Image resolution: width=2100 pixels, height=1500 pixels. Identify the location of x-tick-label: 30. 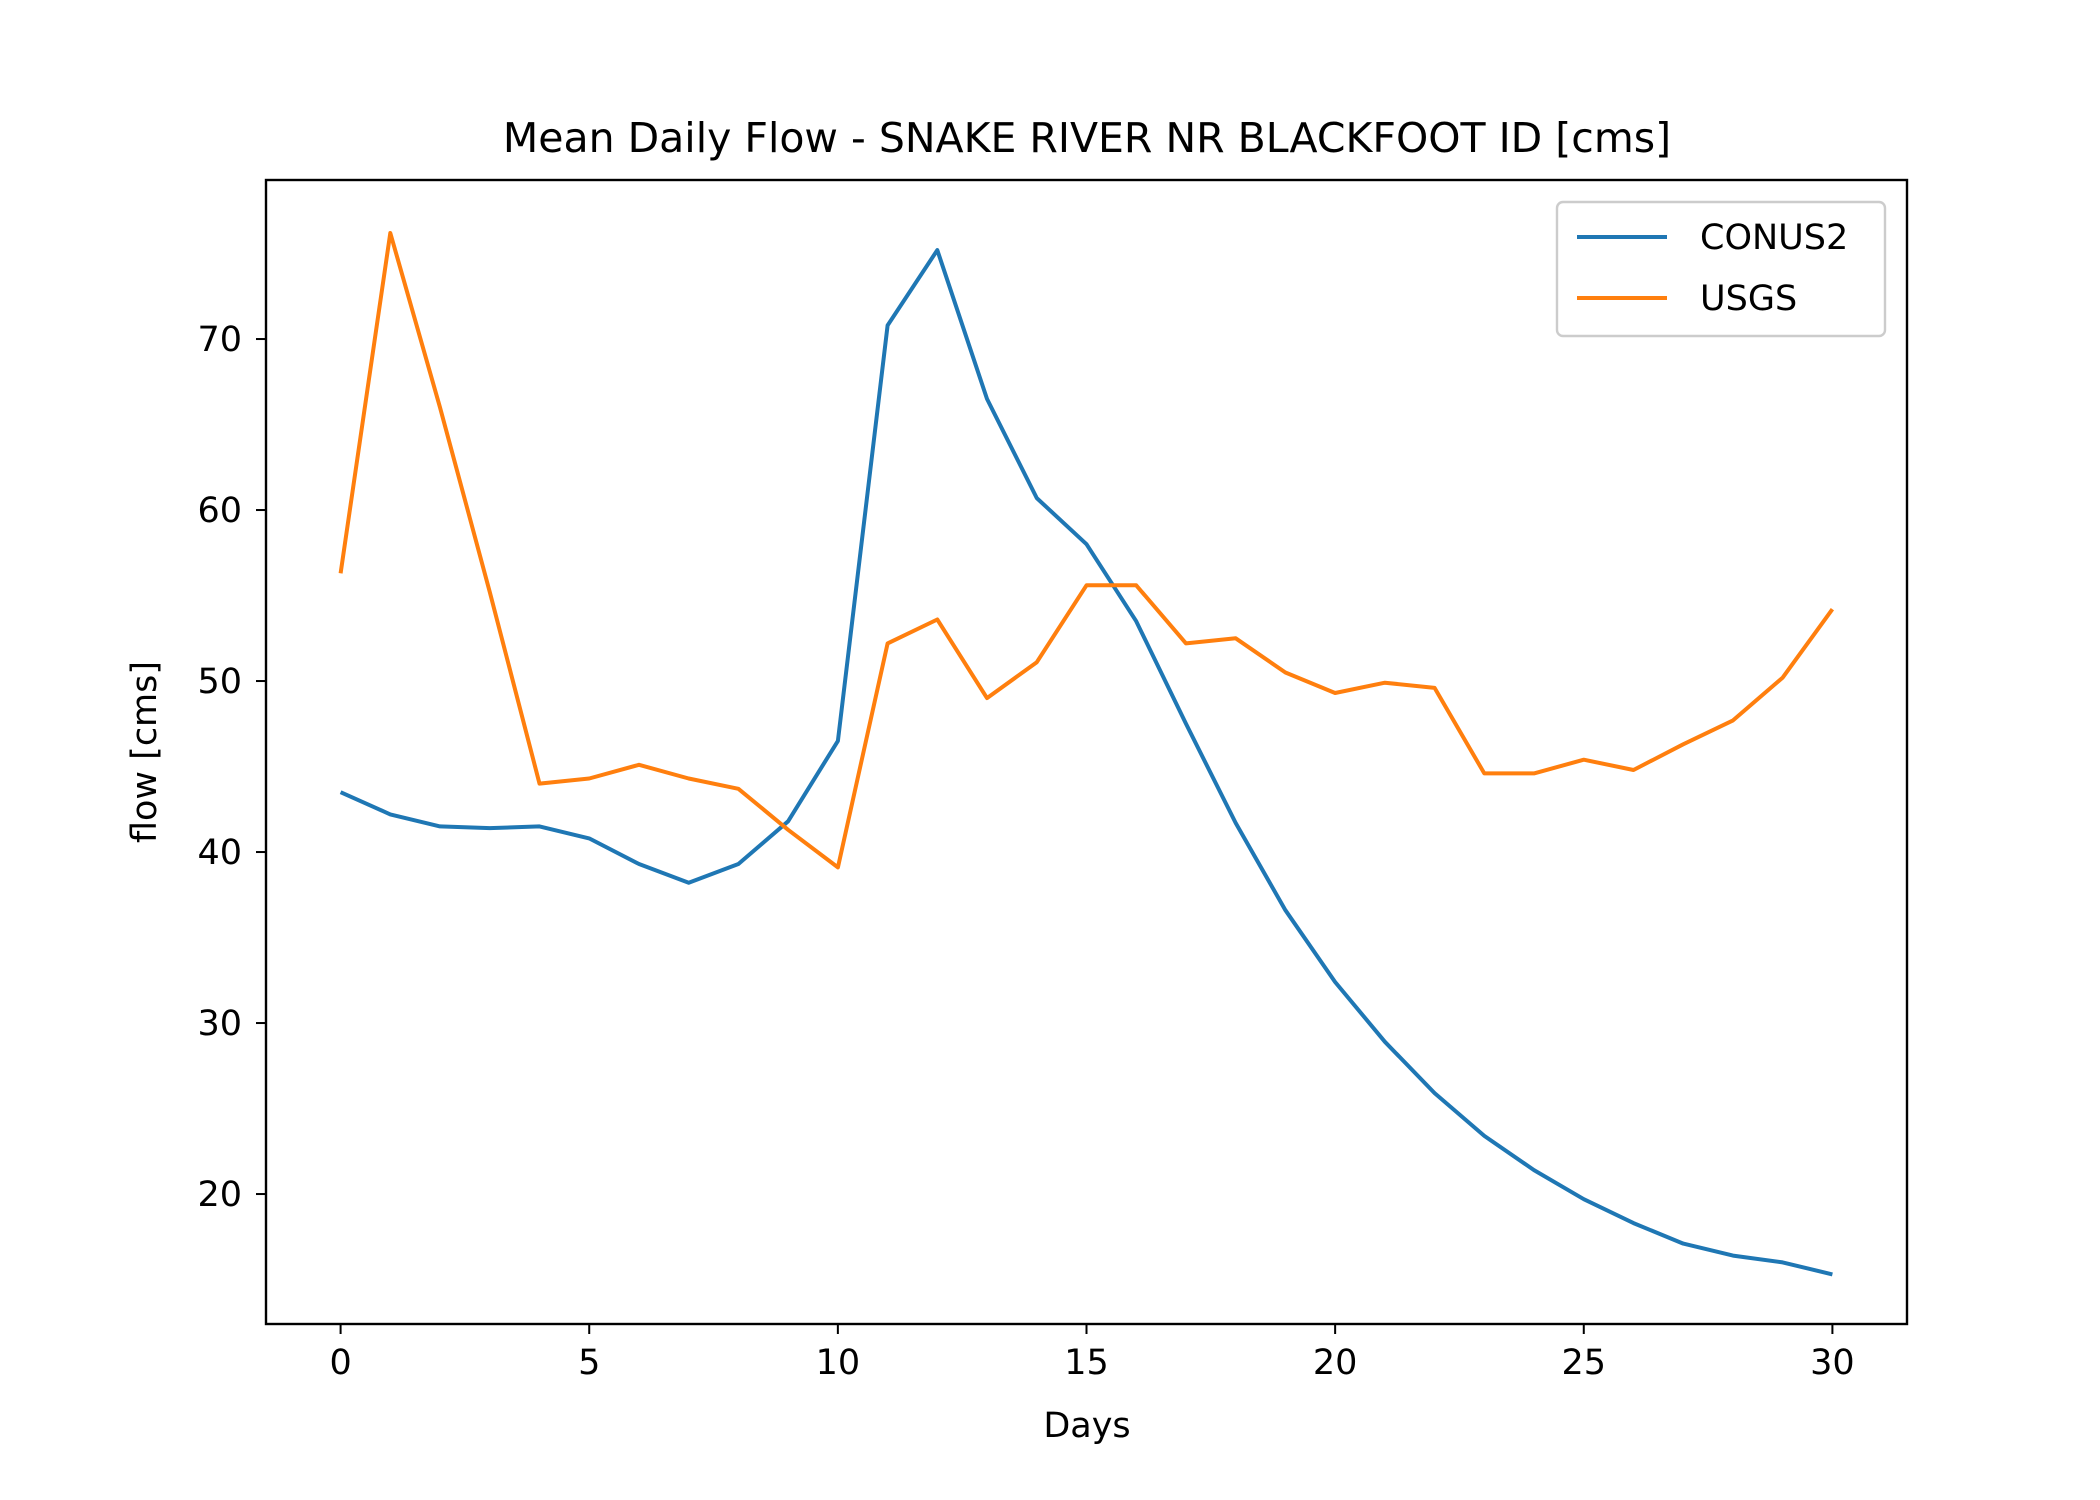
(1832, 1363).